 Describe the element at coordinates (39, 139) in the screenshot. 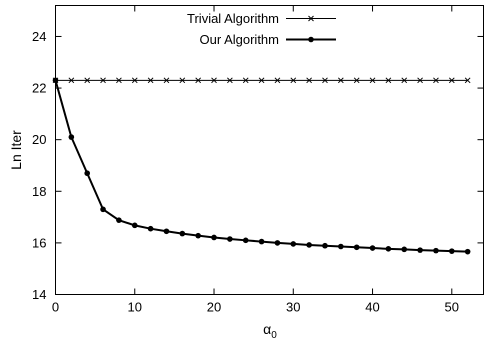

I see `y-tick-label: 20` at that location.